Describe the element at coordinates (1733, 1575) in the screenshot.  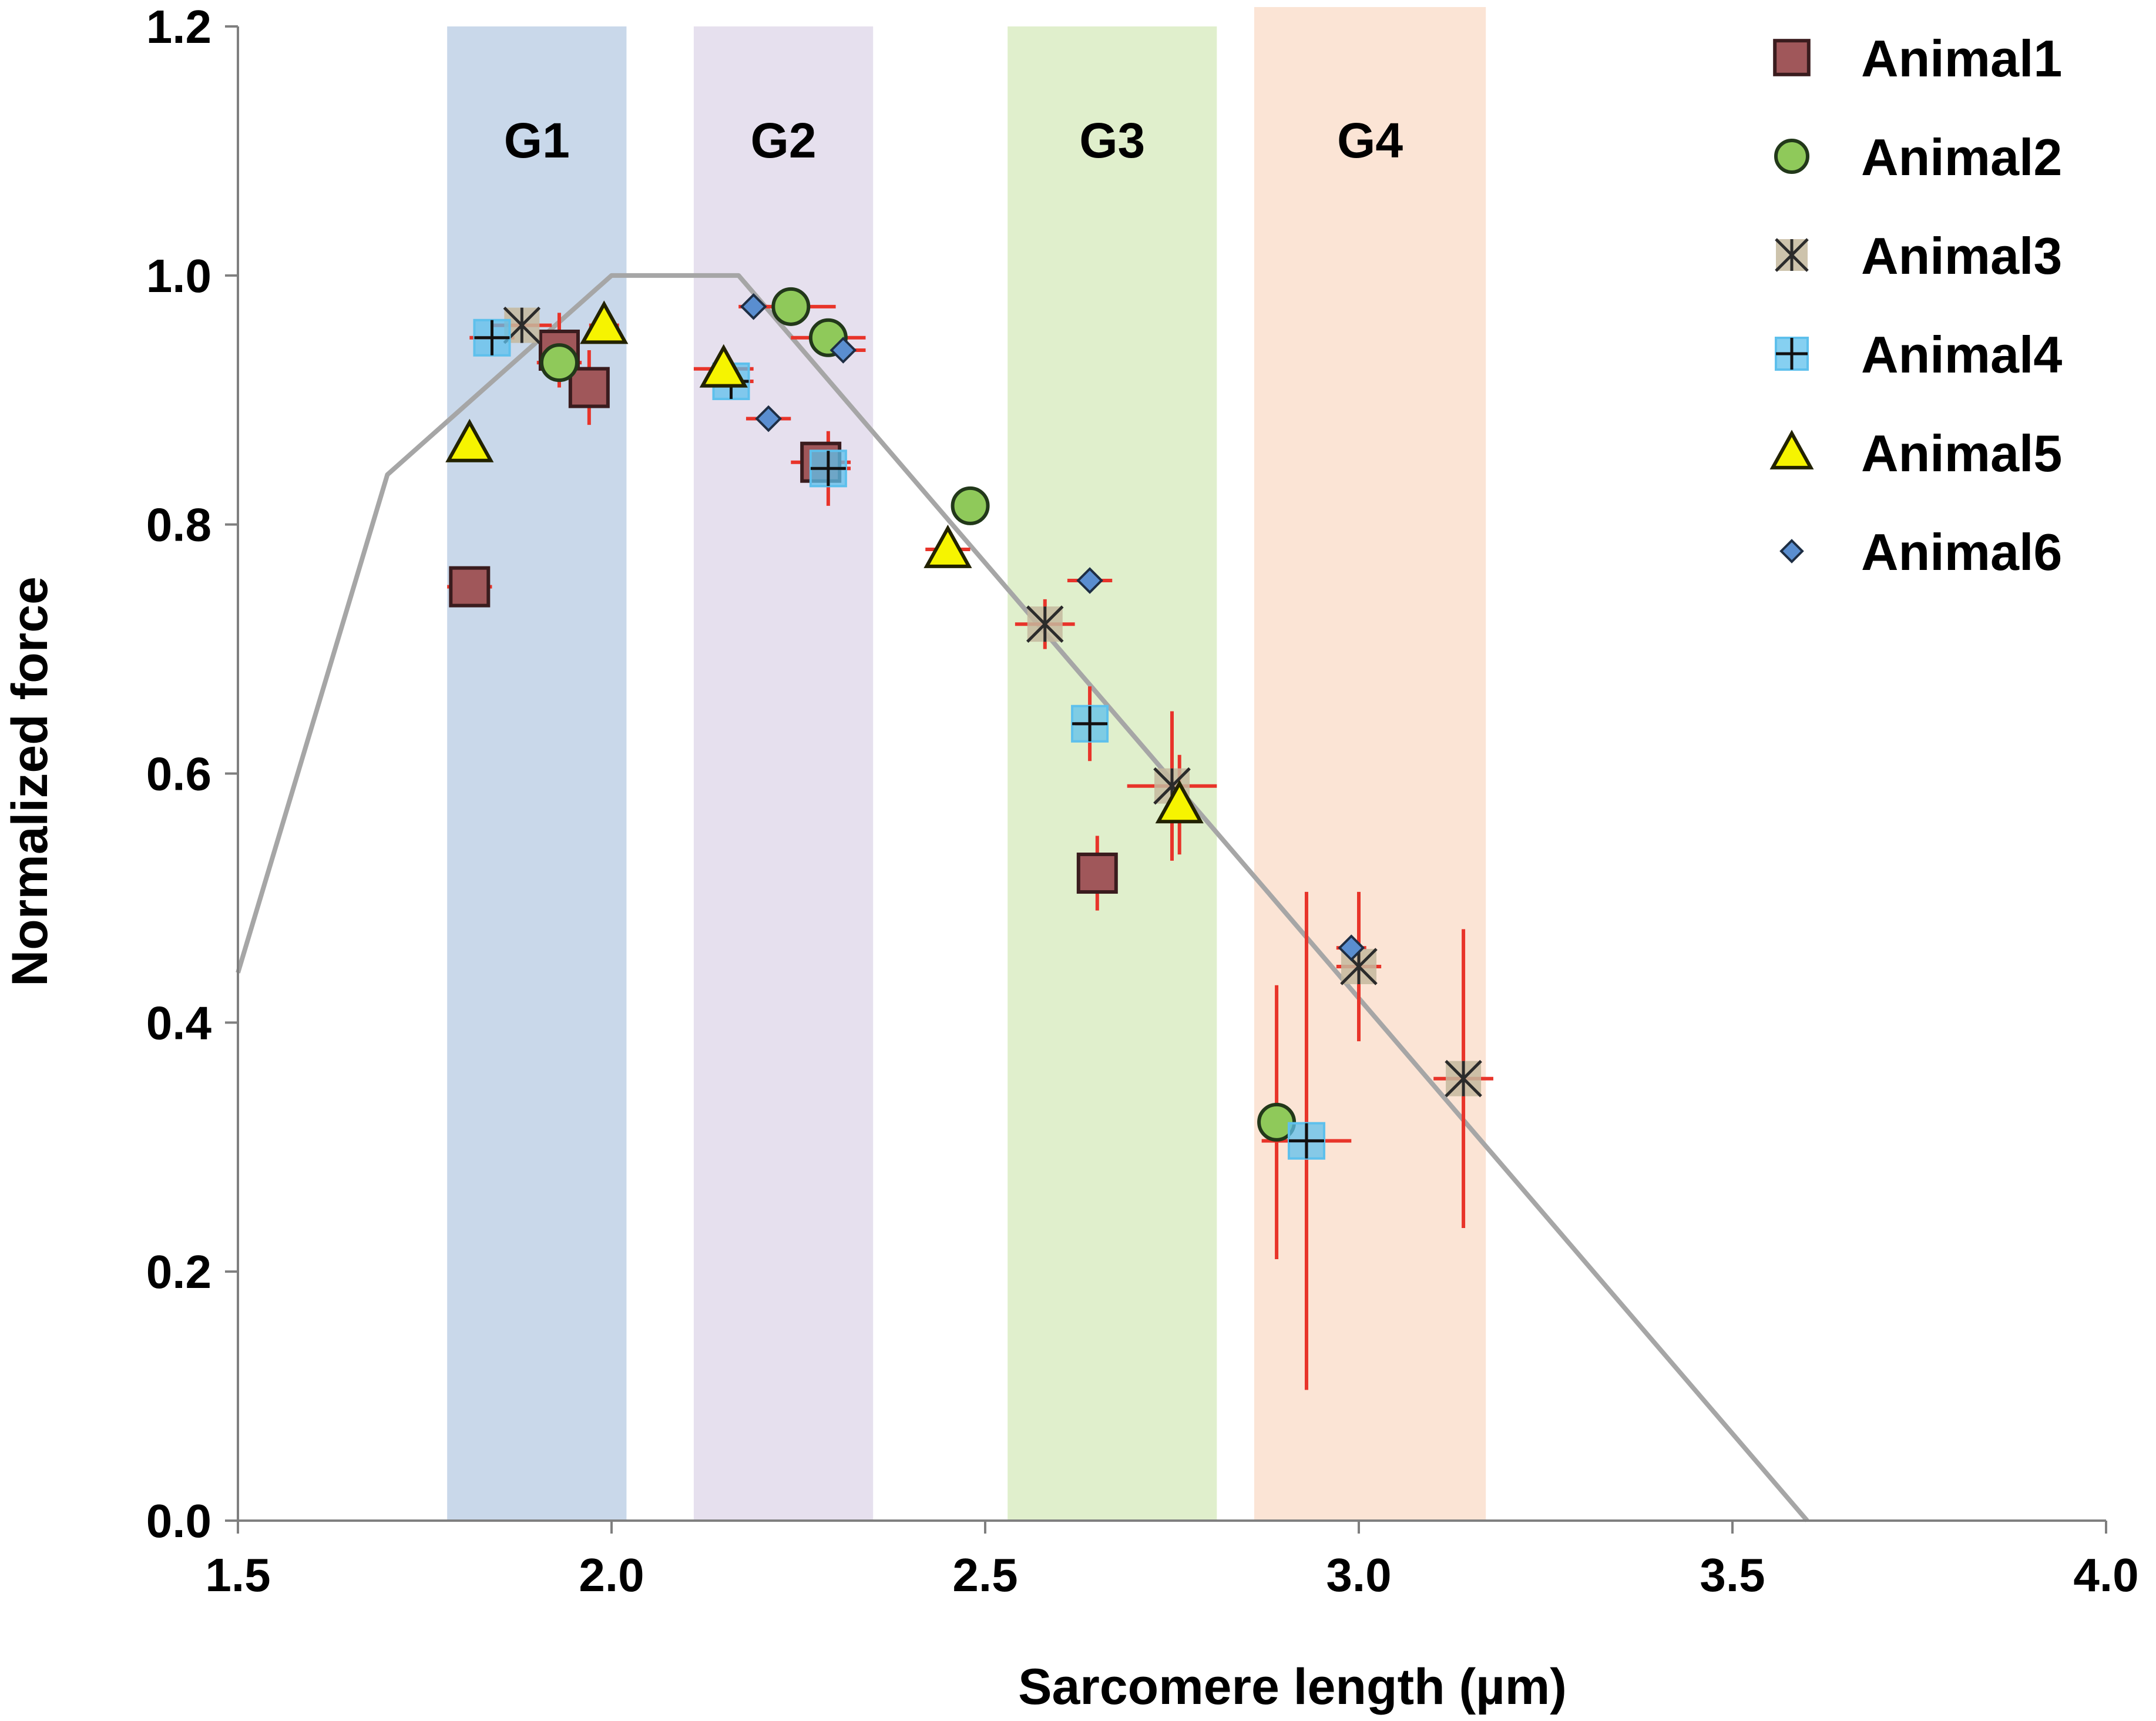
I see `x-tick-label: 3.5` at that location.